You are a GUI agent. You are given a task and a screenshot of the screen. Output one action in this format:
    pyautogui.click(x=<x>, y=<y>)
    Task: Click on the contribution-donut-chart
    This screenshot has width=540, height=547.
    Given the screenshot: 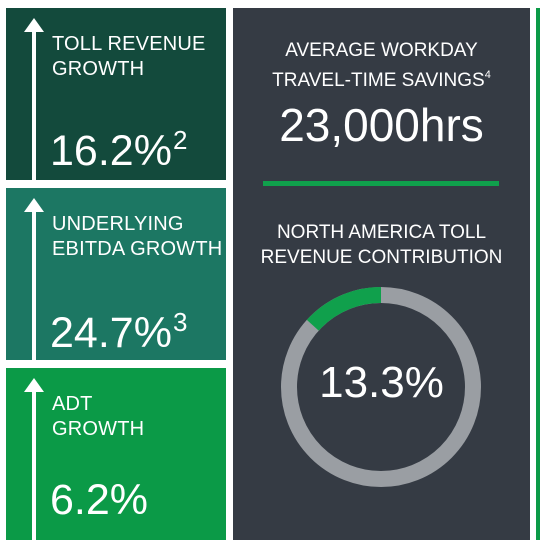 What is the action you would take?
    pyautogui.click(x=381, y=387)
    